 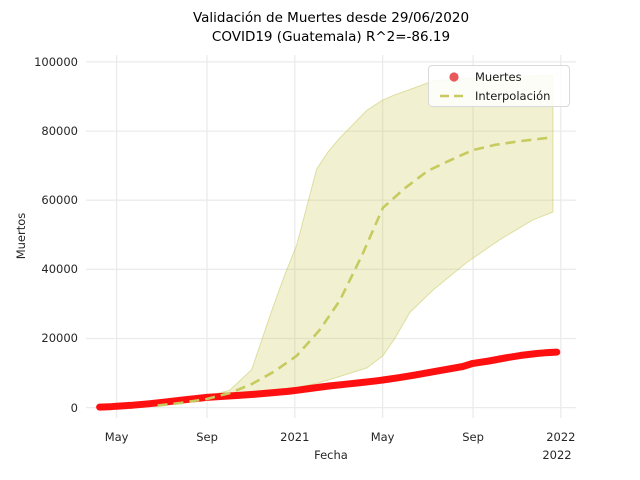 I want to click on chart-title-line2: COVID19 (Guatemala) R^2=-86.19, so click(x=331, y=37).